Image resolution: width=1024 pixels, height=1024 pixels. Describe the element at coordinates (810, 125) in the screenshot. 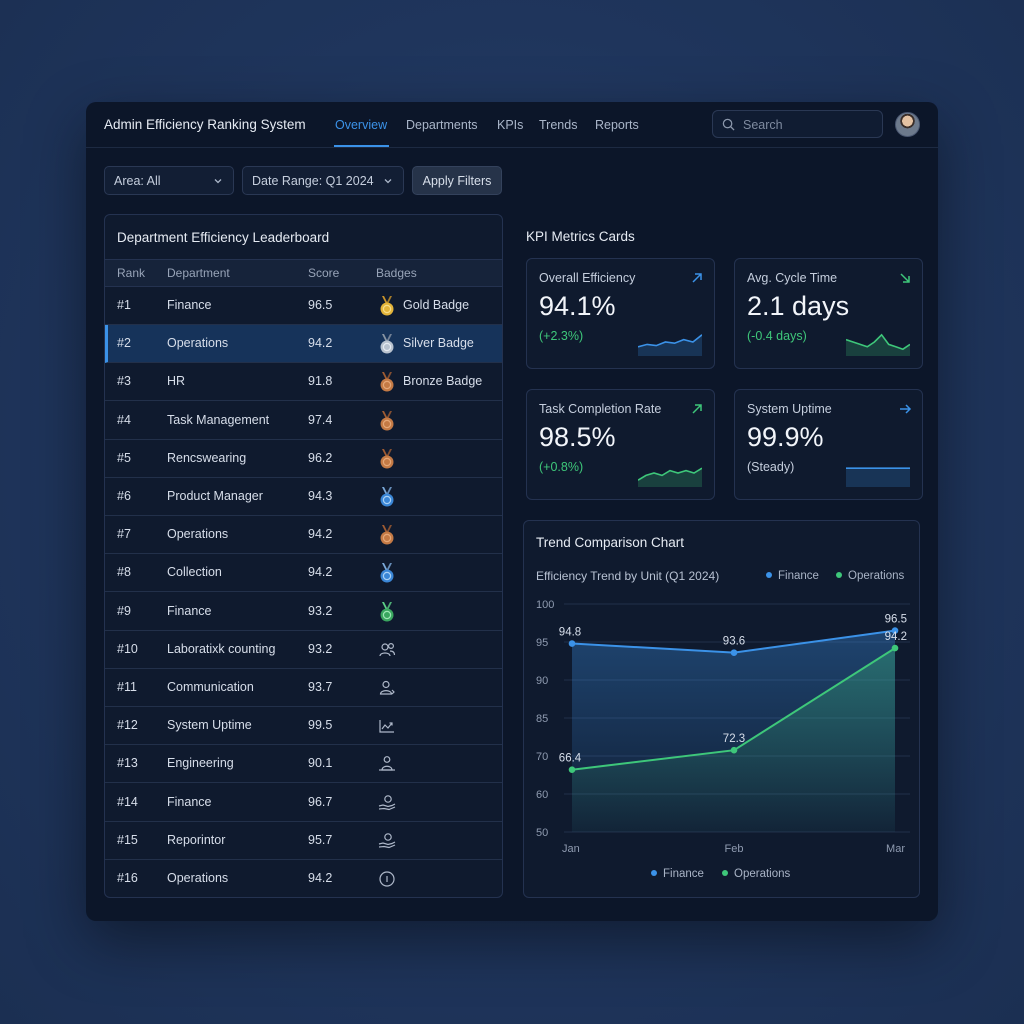

I see `search-input` at that location.